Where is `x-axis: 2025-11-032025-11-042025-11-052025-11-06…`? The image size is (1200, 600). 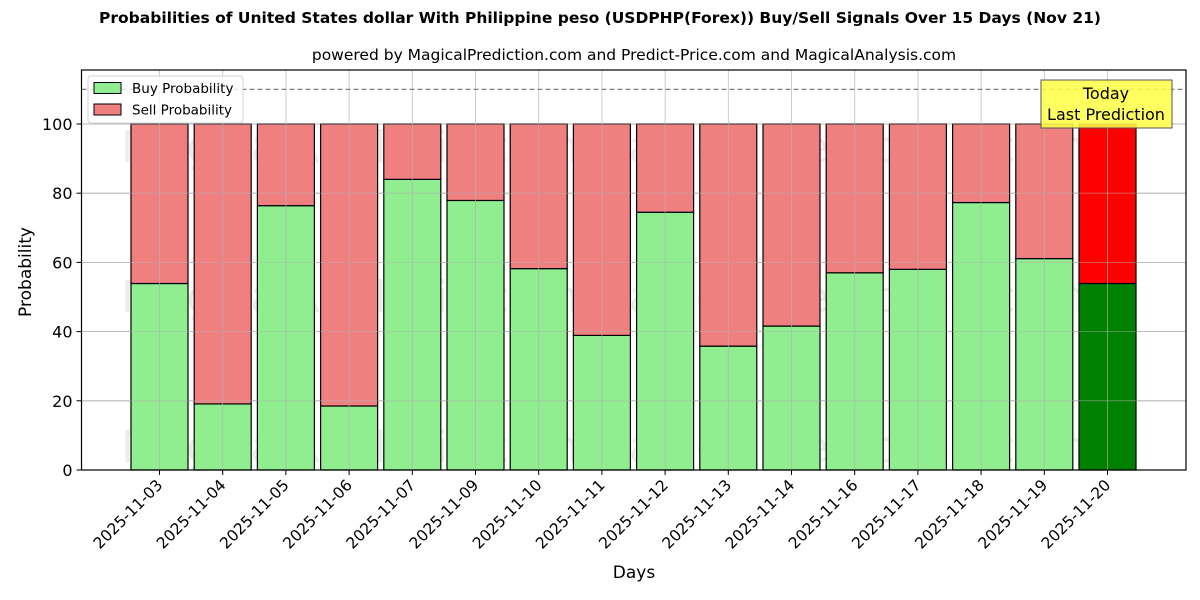 x-axis: 2025-11-032025-11-042025-11-052025-11-06… is located at coordinates (602, 511).